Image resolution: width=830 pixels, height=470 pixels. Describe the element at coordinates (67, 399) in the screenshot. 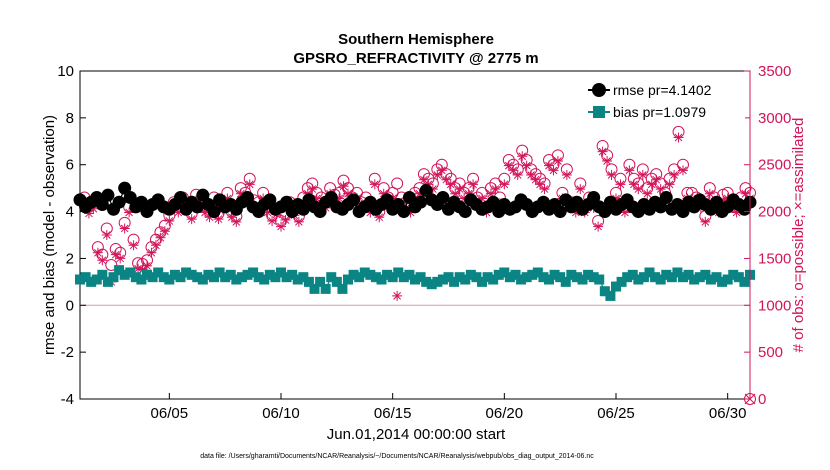

I see `y-tick-label: -4` at that location.